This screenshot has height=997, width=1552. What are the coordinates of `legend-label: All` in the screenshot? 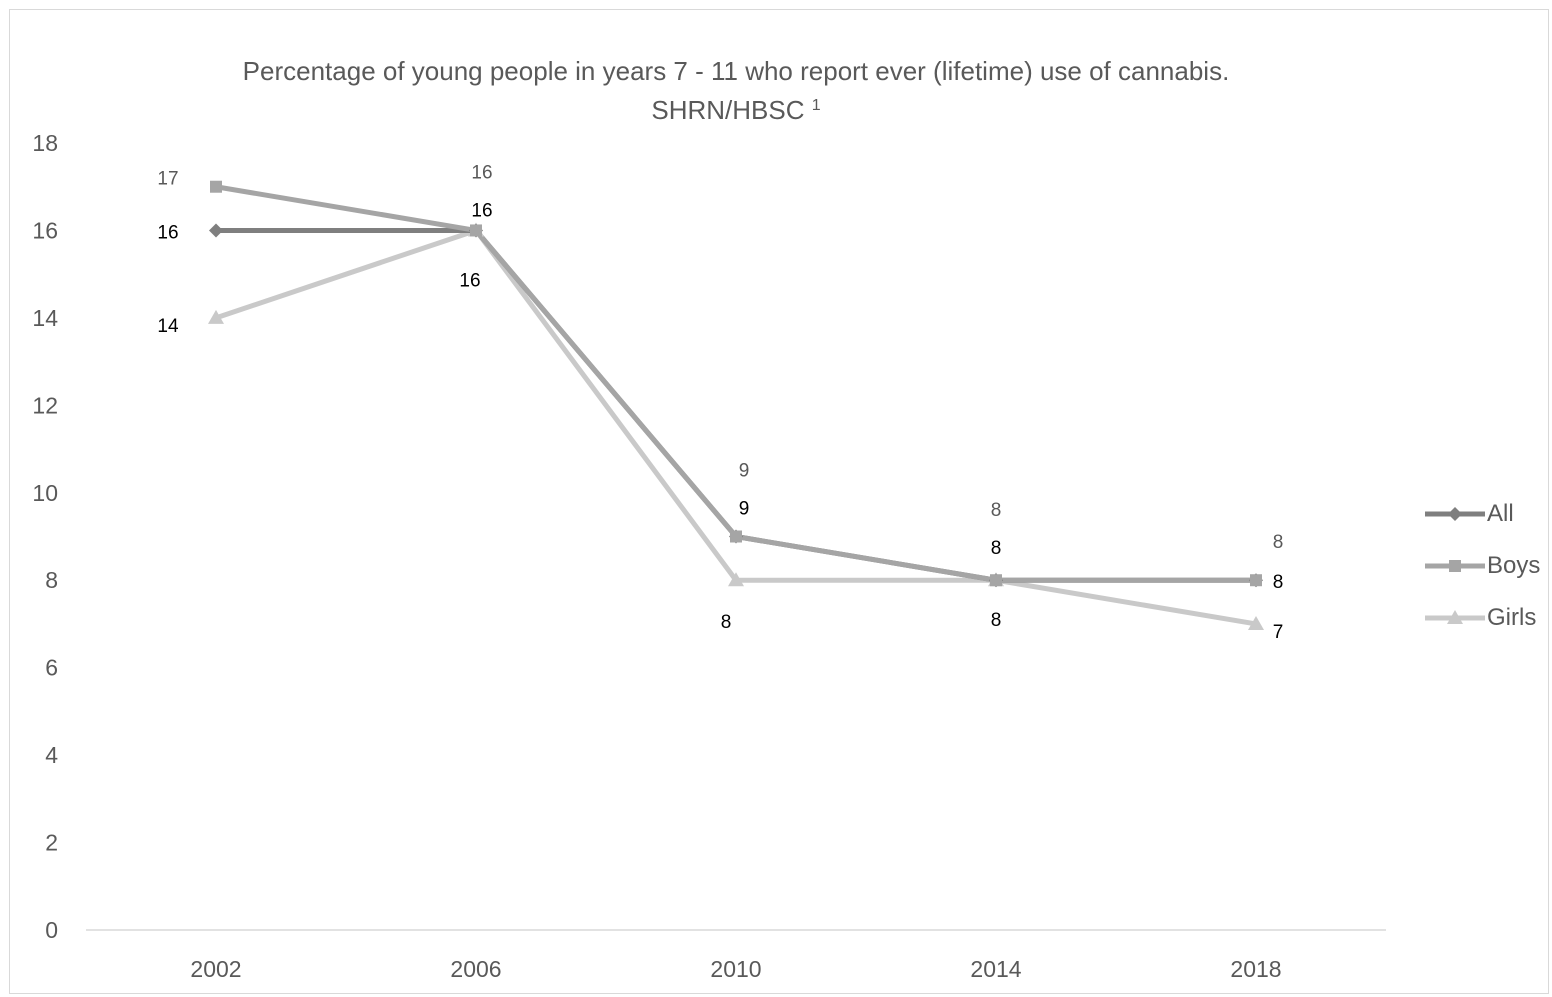 It's located at (1500, 513).